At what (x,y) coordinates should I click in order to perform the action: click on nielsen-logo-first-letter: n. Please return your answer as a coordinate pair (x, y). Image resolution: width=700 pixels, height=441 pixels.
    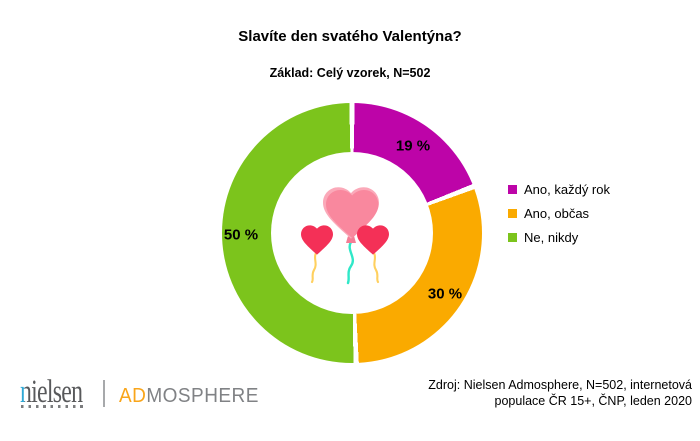
    Looking at the image, I should click on (26, 392).